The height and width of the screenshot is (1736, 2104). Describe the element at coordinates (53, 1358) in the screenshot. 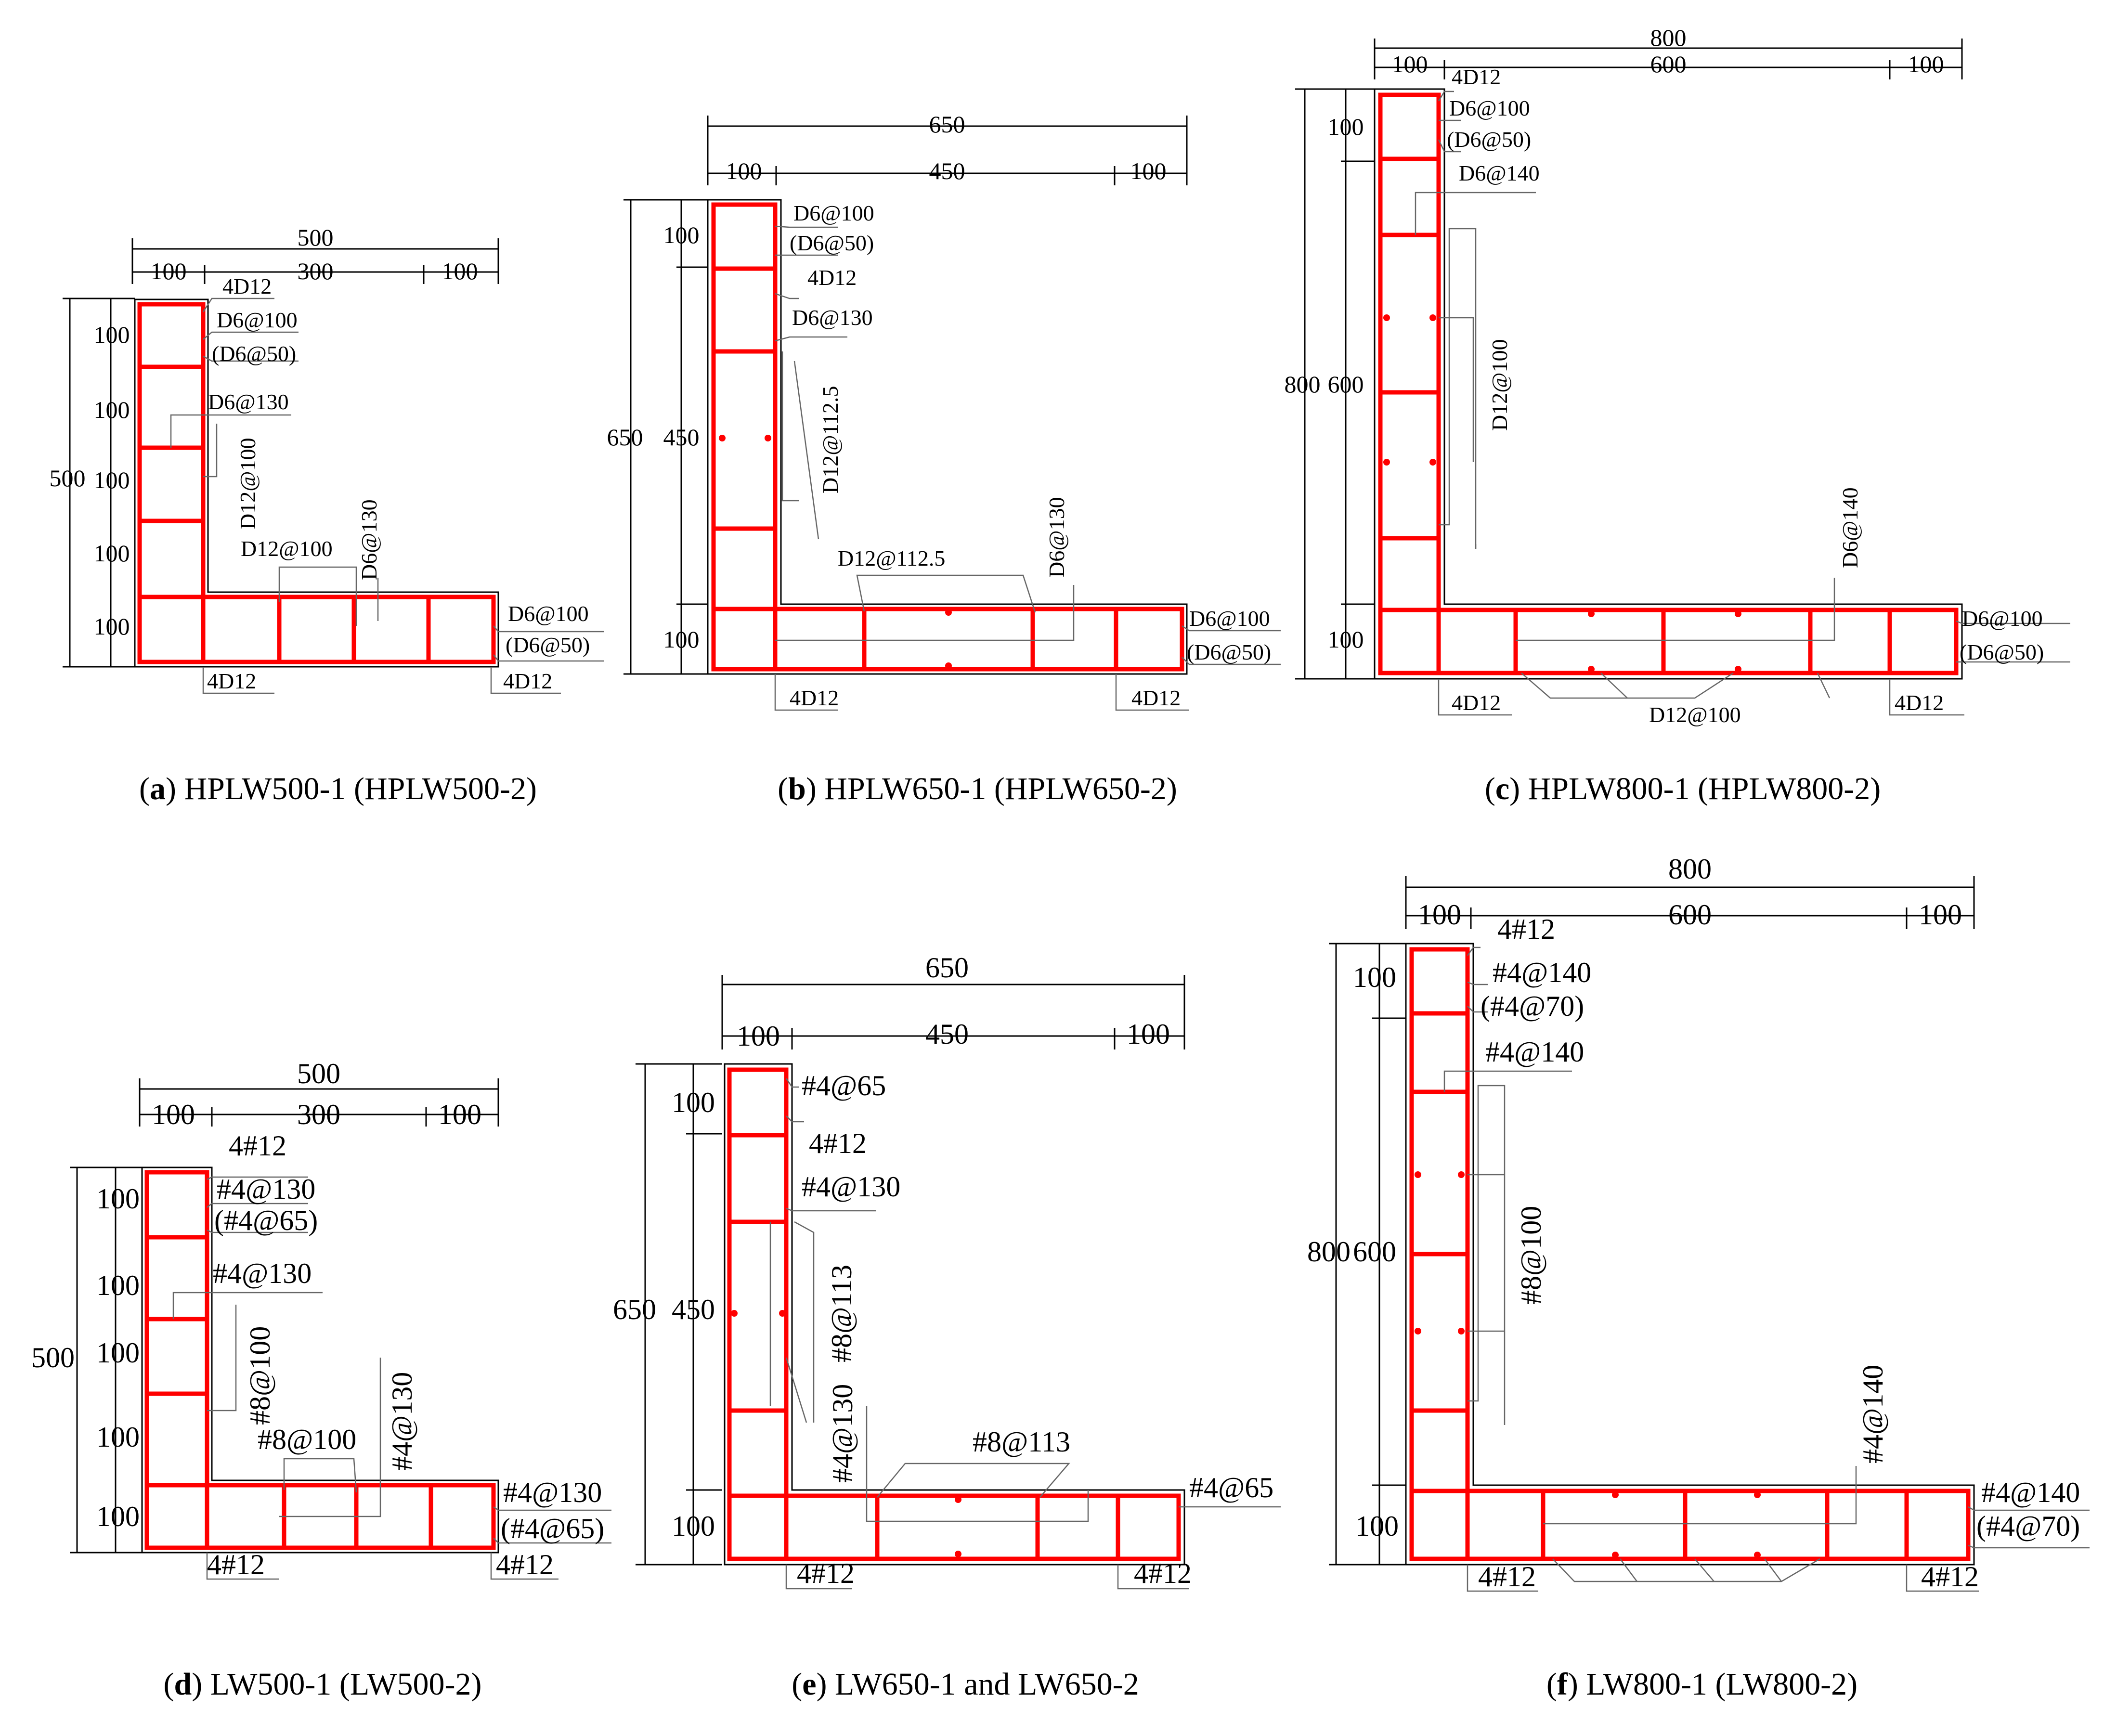

I see `panel-d-dim-height: 500` at that location.